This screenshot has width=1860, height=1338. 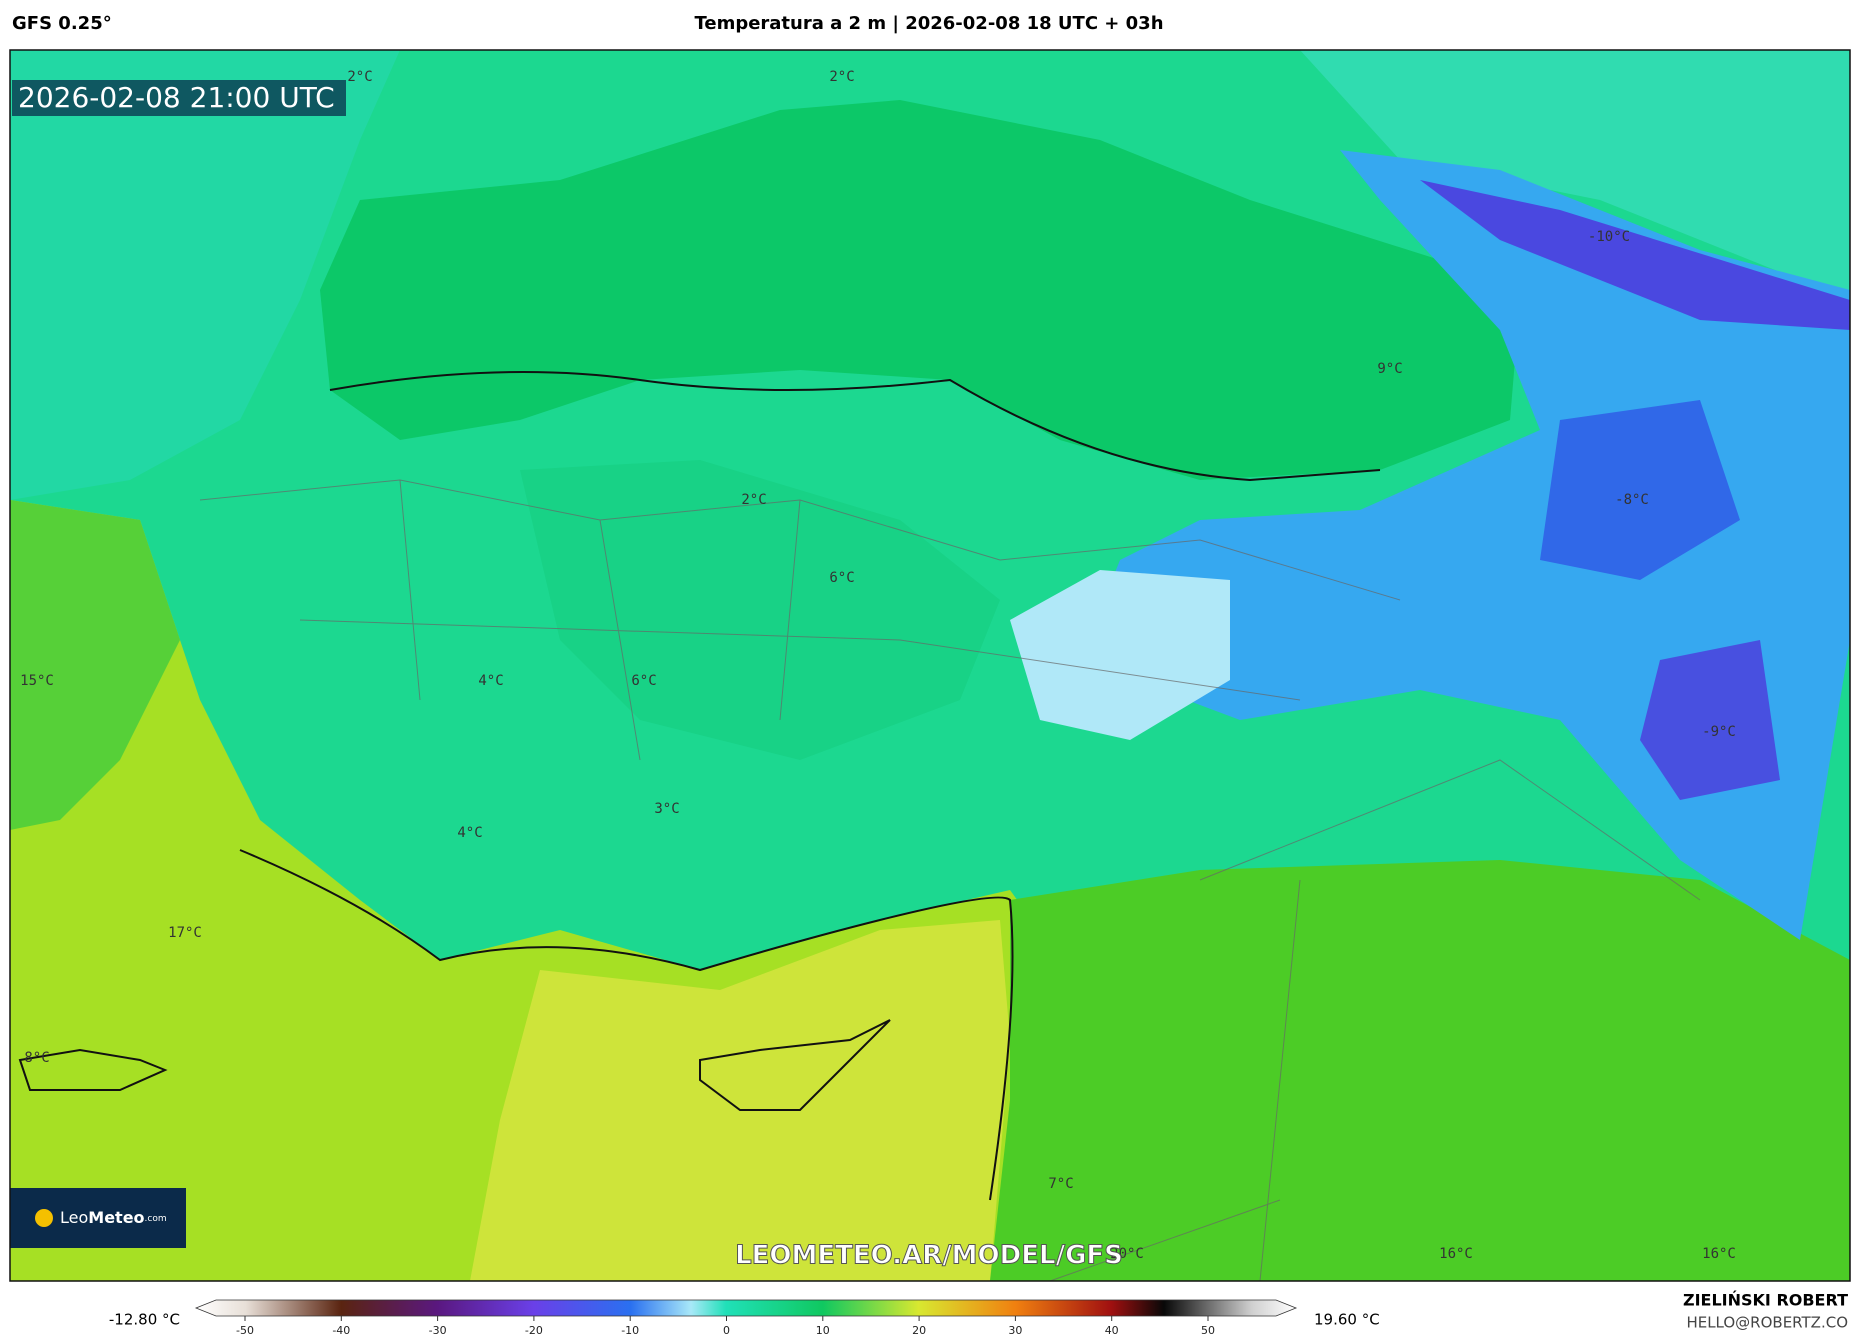 What do you see at coordinates (1719, 732) in the screenshot?
I see `temp-label: -9°C` at bounding box center [1719, 732].